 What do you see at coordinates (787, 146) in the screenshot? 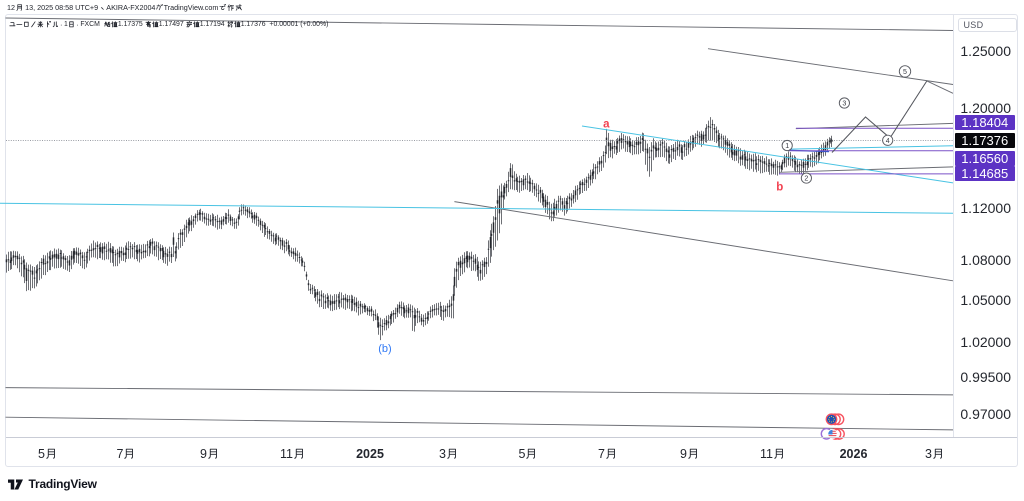
I see `svg-text: 1` at bounding box center [787, 146].